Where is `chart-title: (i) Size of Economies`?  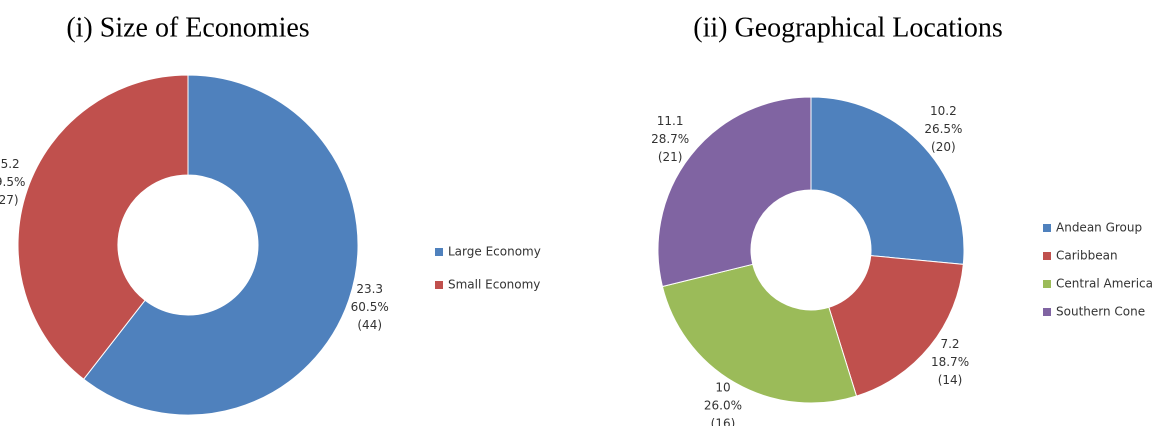
chart-title: (i) Size of Economies is located at coordinates (187, 27).